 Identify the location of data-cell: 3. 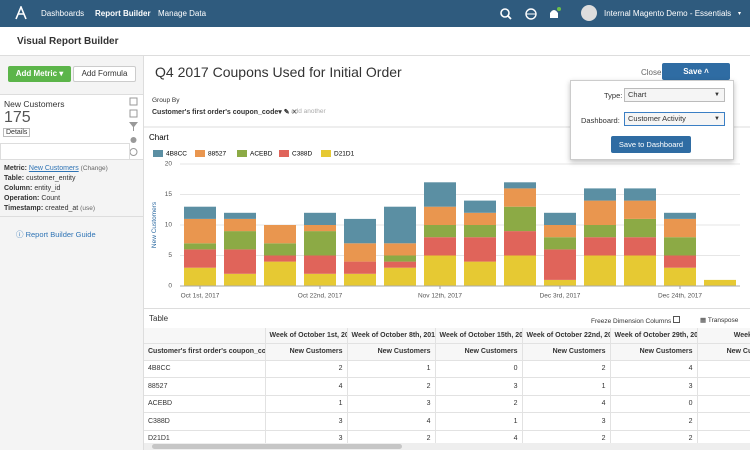
(306, 436).